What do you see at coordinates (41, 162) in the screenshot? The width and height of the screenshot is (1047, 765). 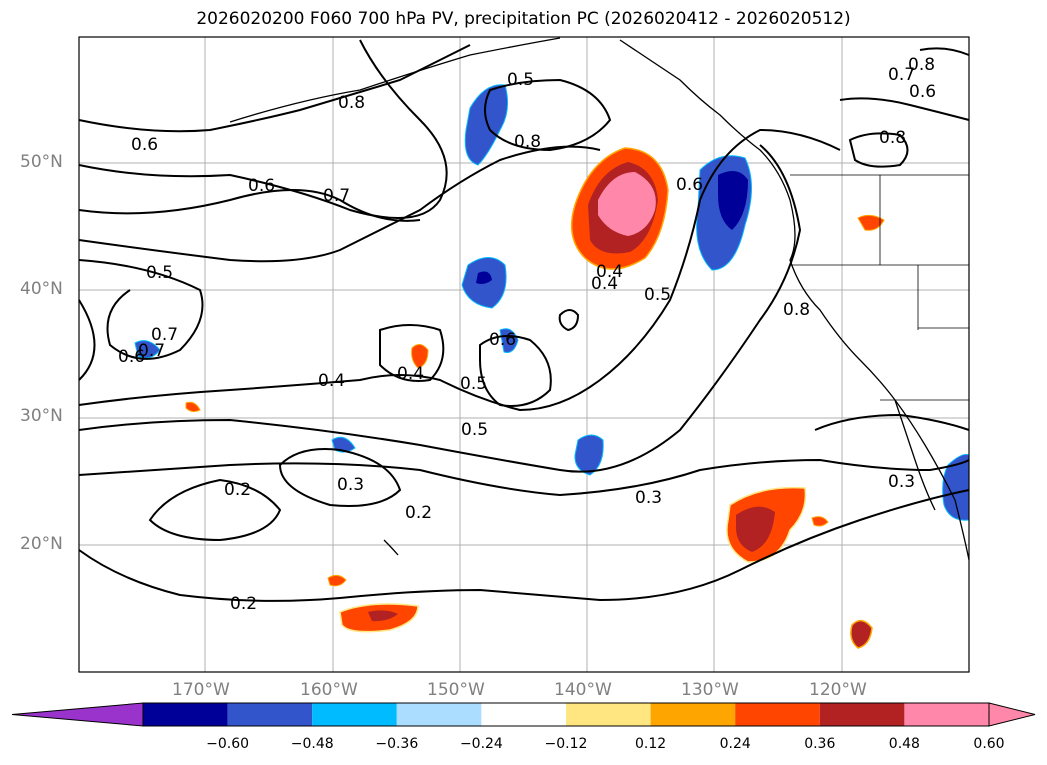 I see `lat-label-50n: 50°N` at bounding box center [41, 162].